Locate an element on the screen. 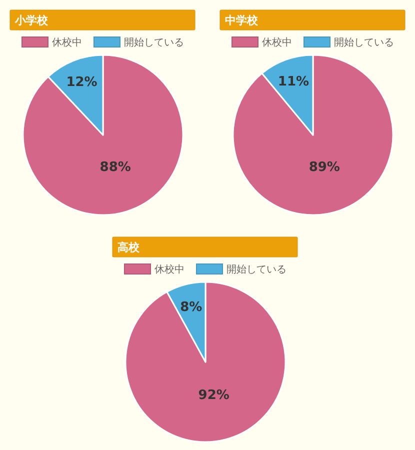 This screenshot has height=450, width=415. data-label: 8% is located at coordinates (191, 307).